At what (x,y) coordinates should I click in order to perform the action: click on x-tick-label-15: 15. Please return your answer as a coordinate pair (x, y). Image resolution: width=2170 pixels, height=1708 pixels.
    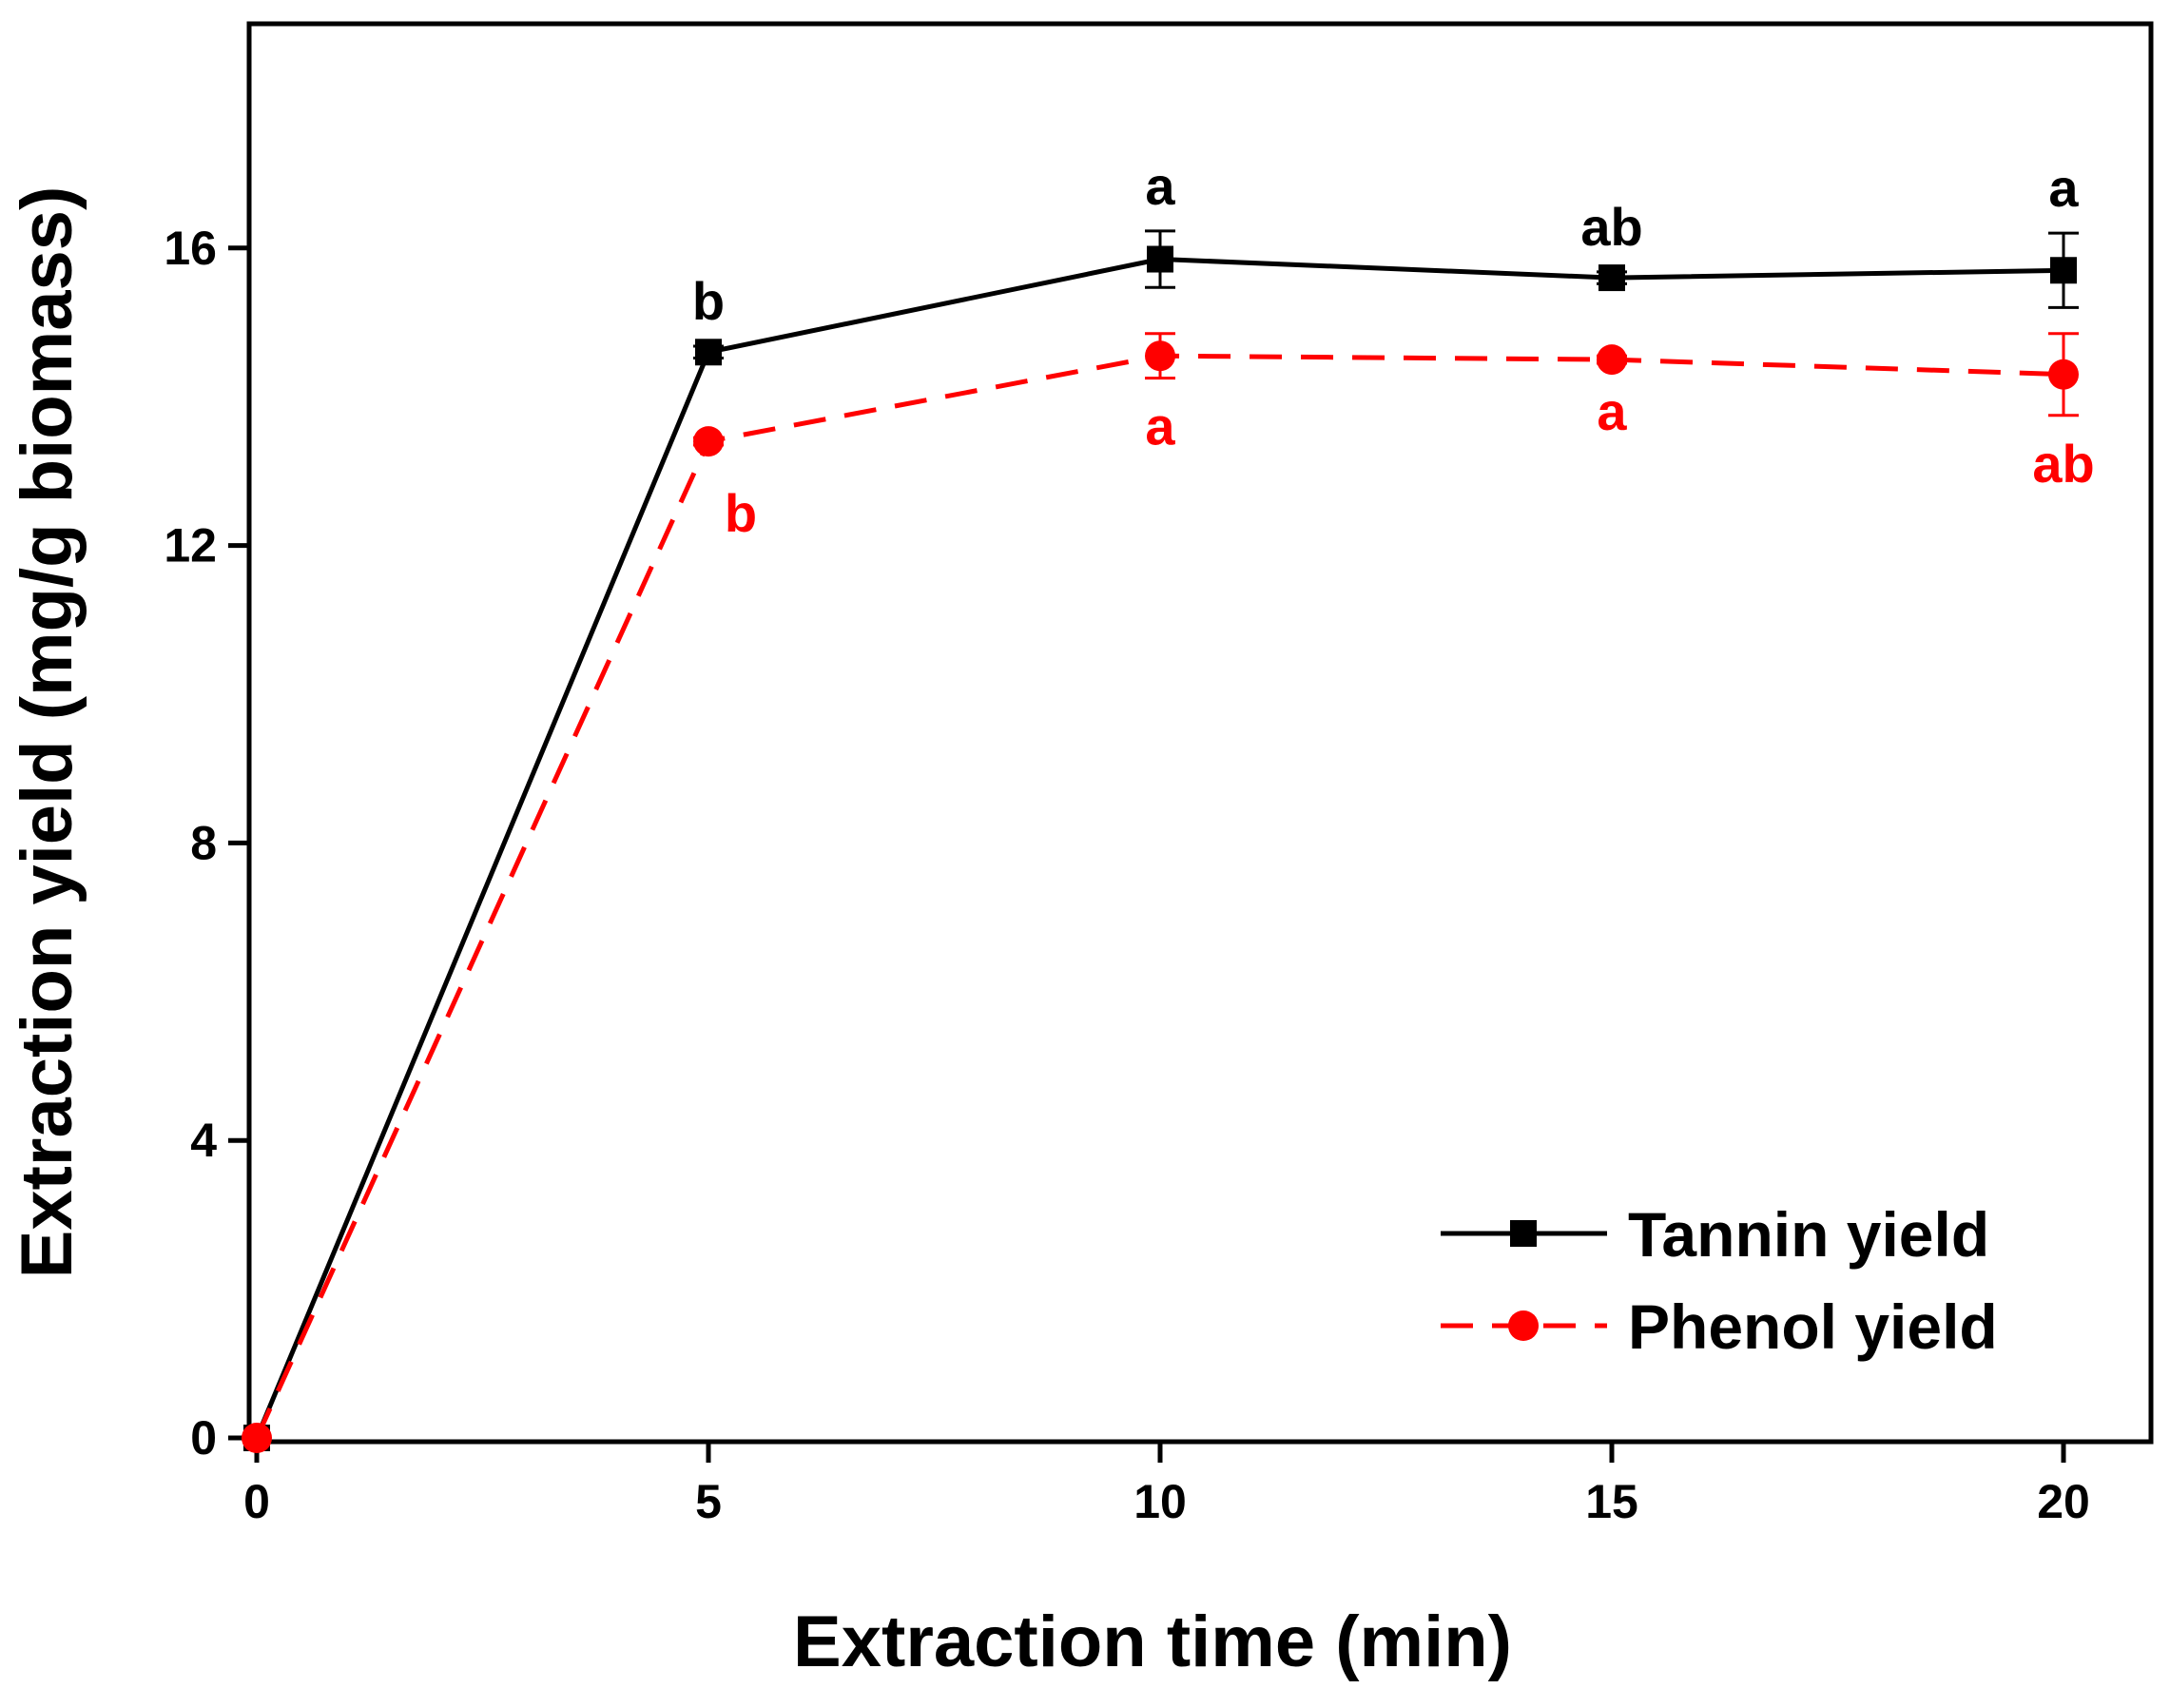
    Looking at the image, I should click on (1611, 1501).